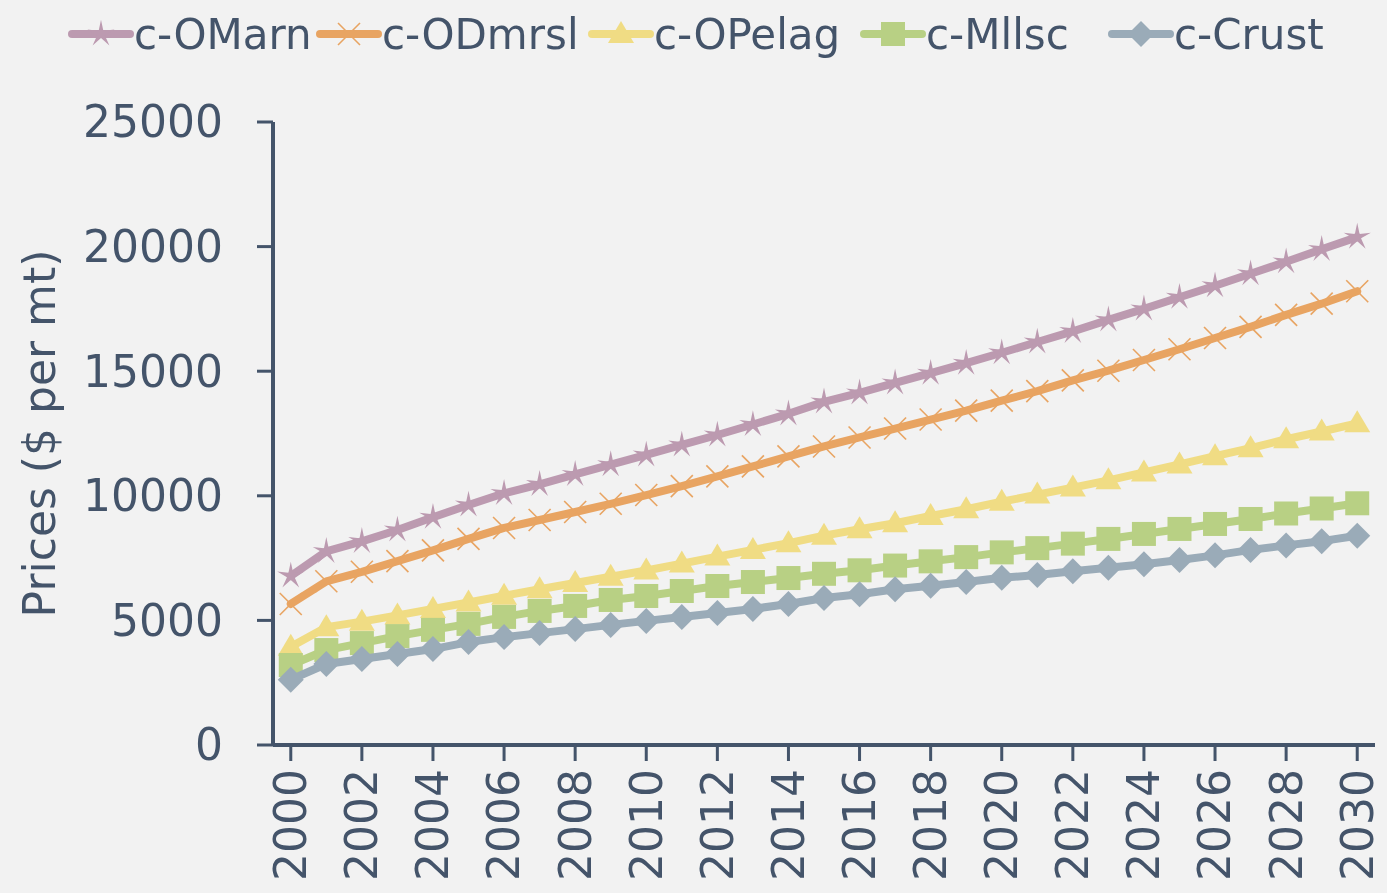 Image resolution: width=1387 pixels, height=893 pixels. I want to click on x-tick-label: 2006, so click(504, 825).